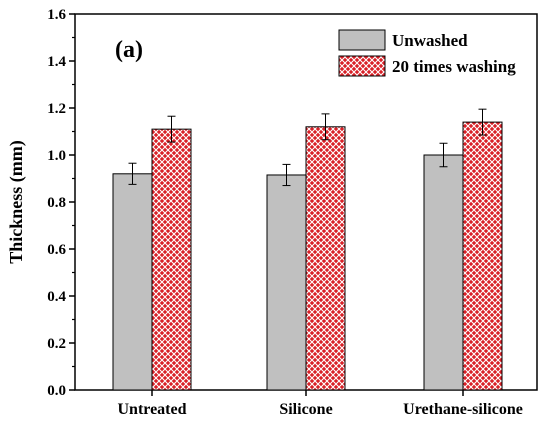 This screenshot has width=550, height=424. What do you see at coordinates (325, 258) in the screenshot?
I see `bar-20-times-washing-silicone` at bounding box center [325, 258].